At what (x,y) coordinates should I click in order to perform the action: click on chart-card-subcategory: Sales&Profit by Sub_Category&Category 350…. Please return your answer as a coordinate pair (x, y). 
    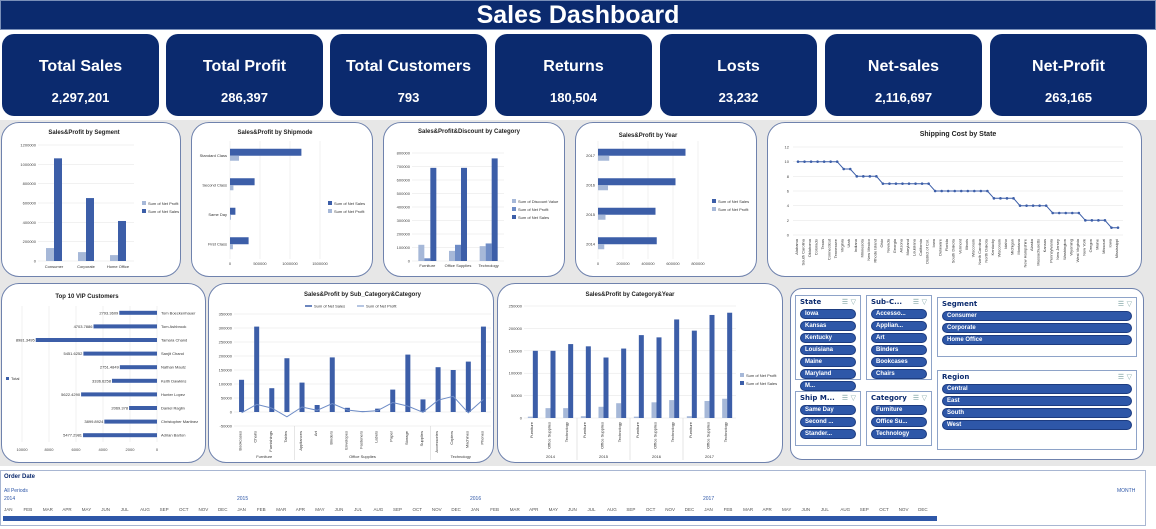
    Looking at the image, I should click on (351, 373).